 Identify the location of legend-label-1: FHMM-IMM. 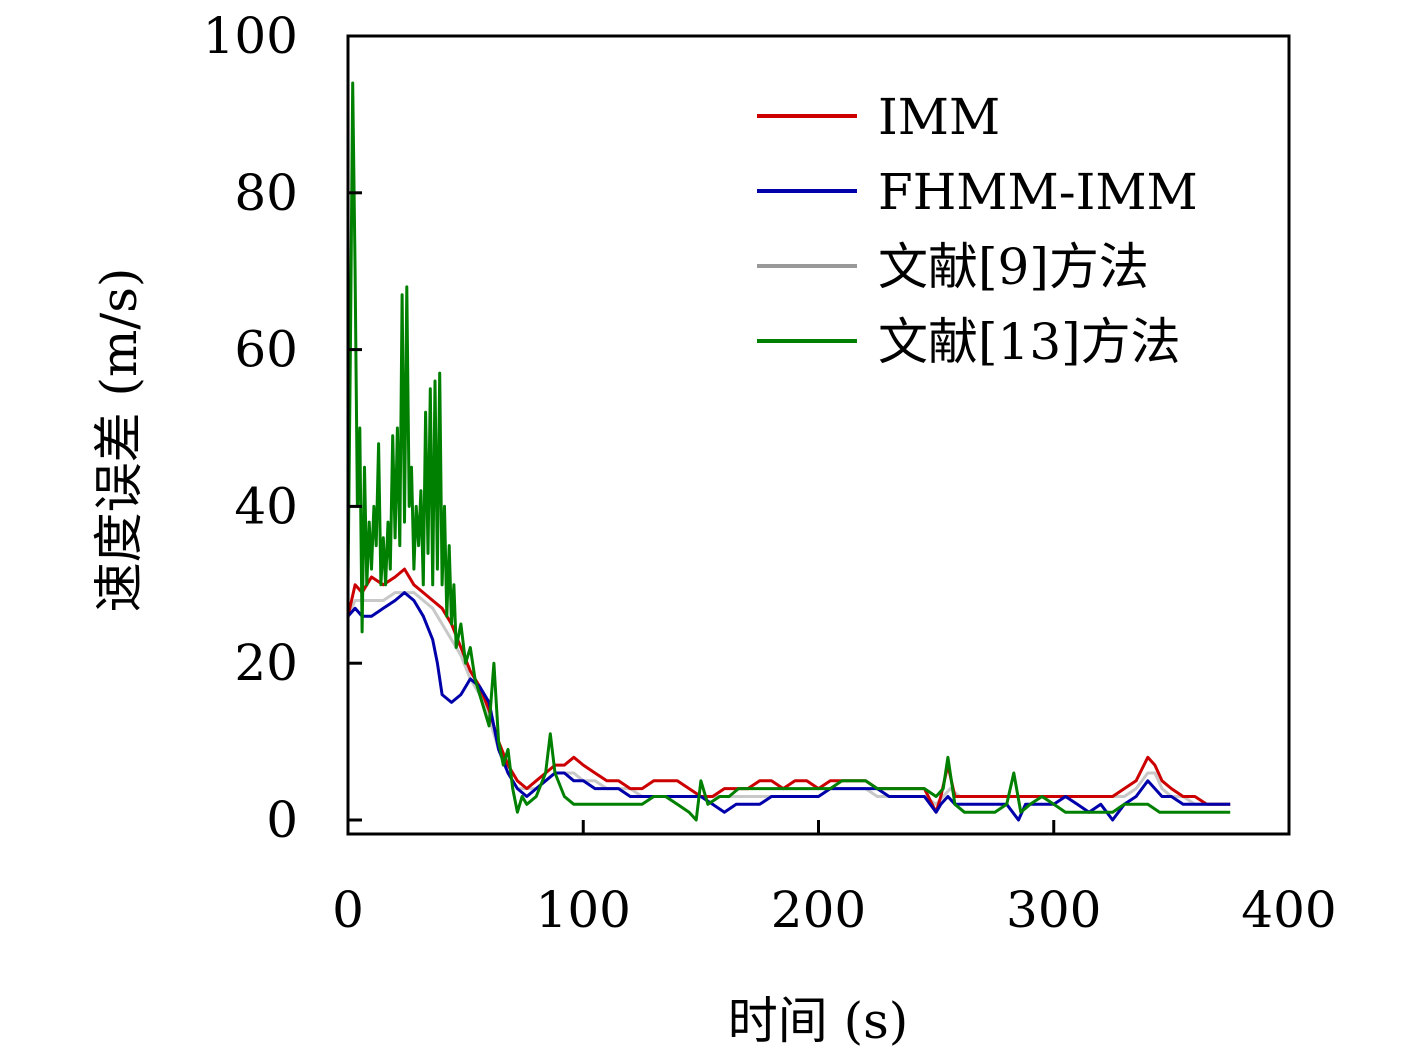
(1038, 192).